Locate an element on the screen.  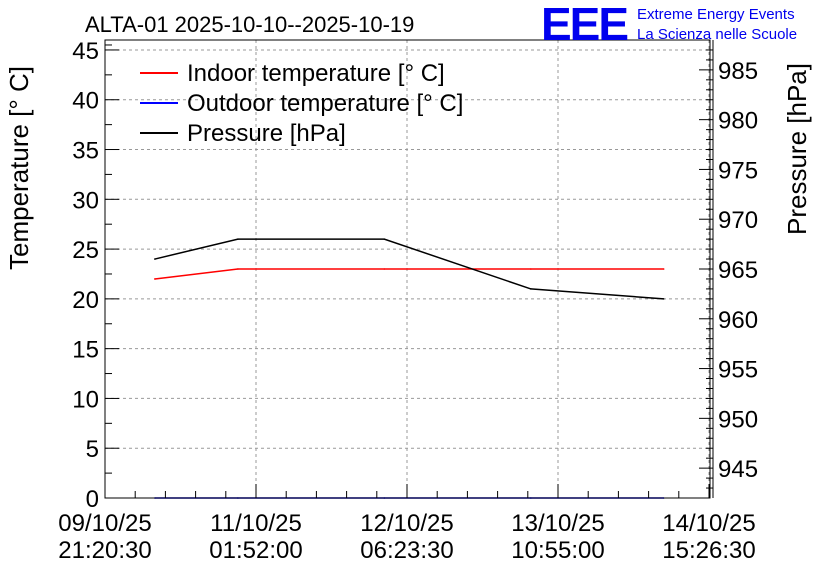
x-tick-label-date: 09/10/25 is located at coordinates (104, 523).